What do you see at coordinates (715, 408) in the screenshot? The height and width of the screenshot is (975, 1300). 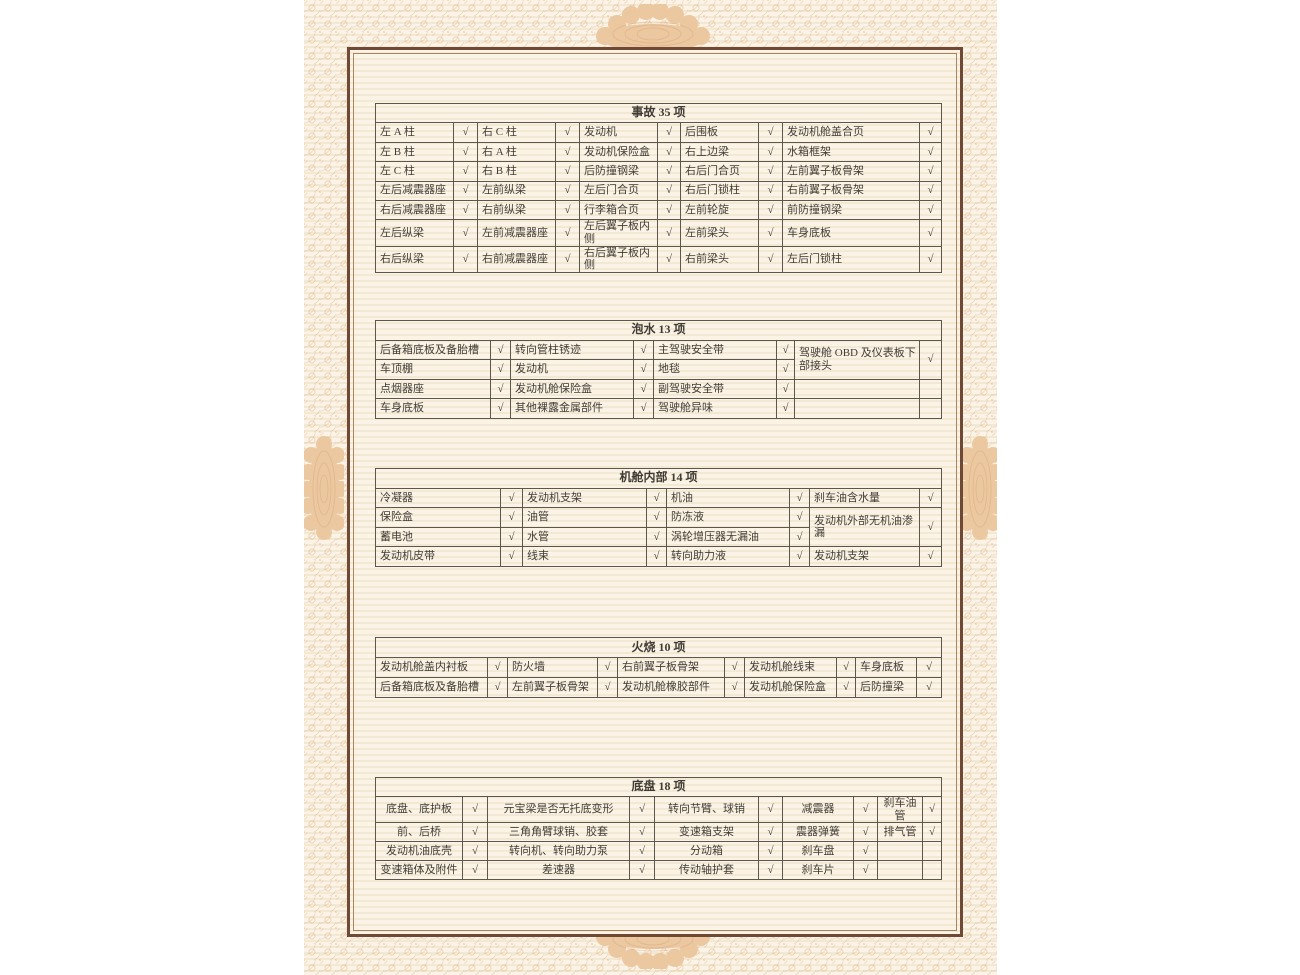 I see `item-label: 驾驶舱异味` at bounding box center [715, 408].